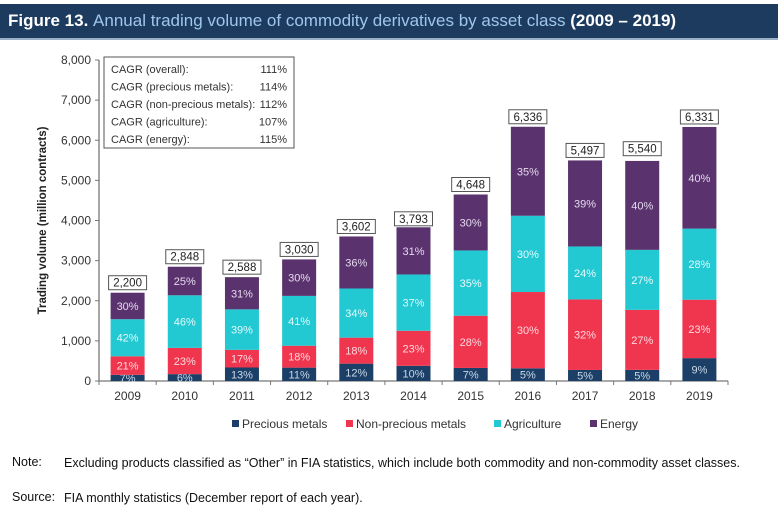 The image size is (780, 510). I want to click on cagr-label: CAGR (non-precious metals):, so click(183, 105).